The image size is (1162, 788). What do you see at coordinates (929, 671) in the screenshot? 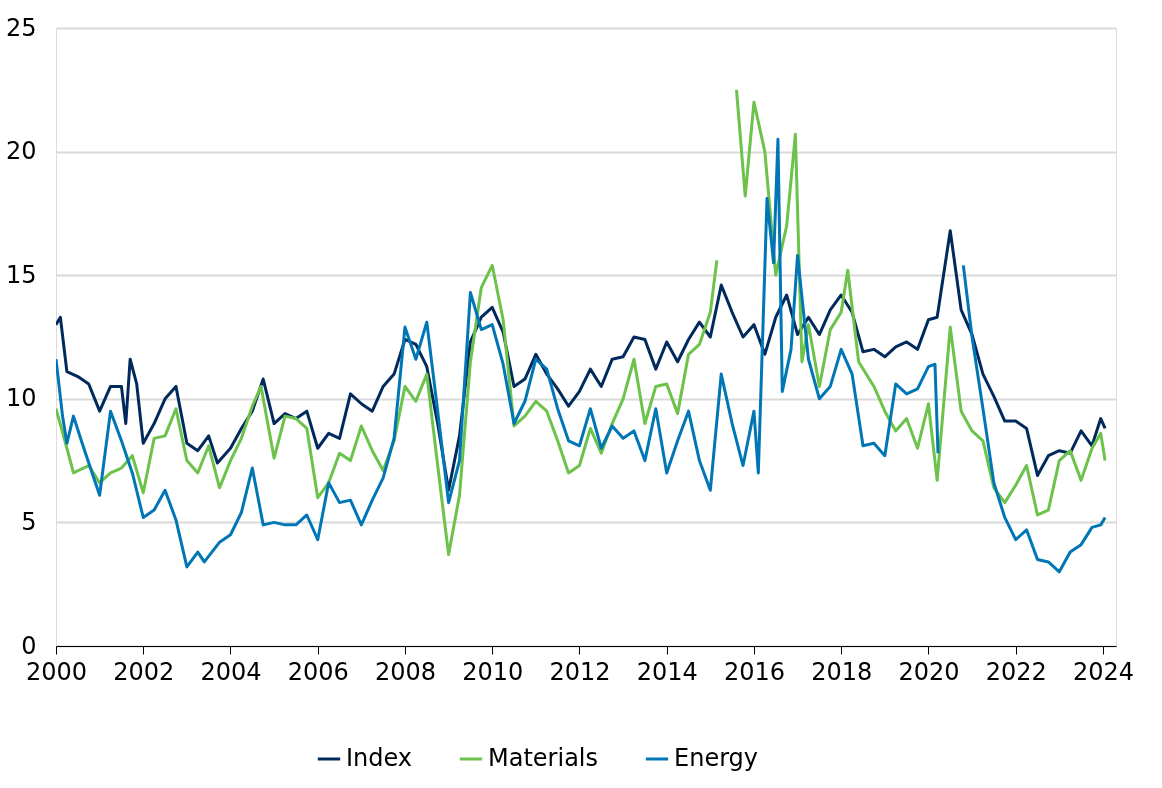
I see `x-tick-label: 2020` at bounding box center [929, 671].